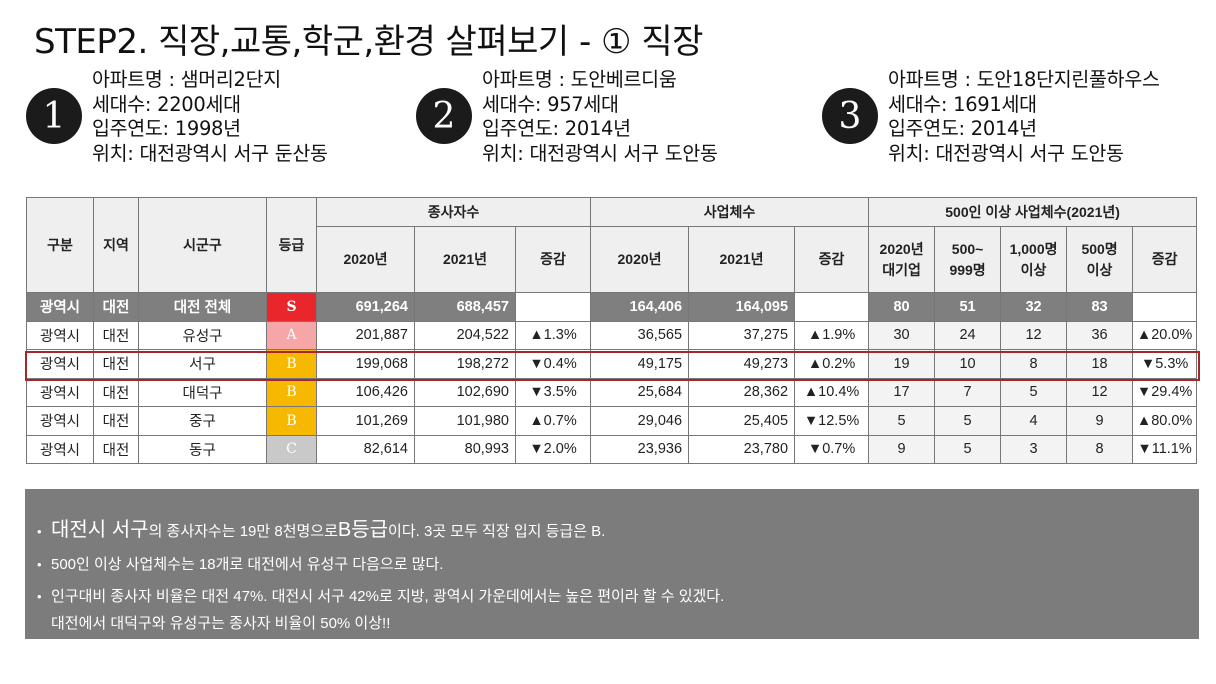  I want to click on cell-w2021: 204,522, so click(465, 335).